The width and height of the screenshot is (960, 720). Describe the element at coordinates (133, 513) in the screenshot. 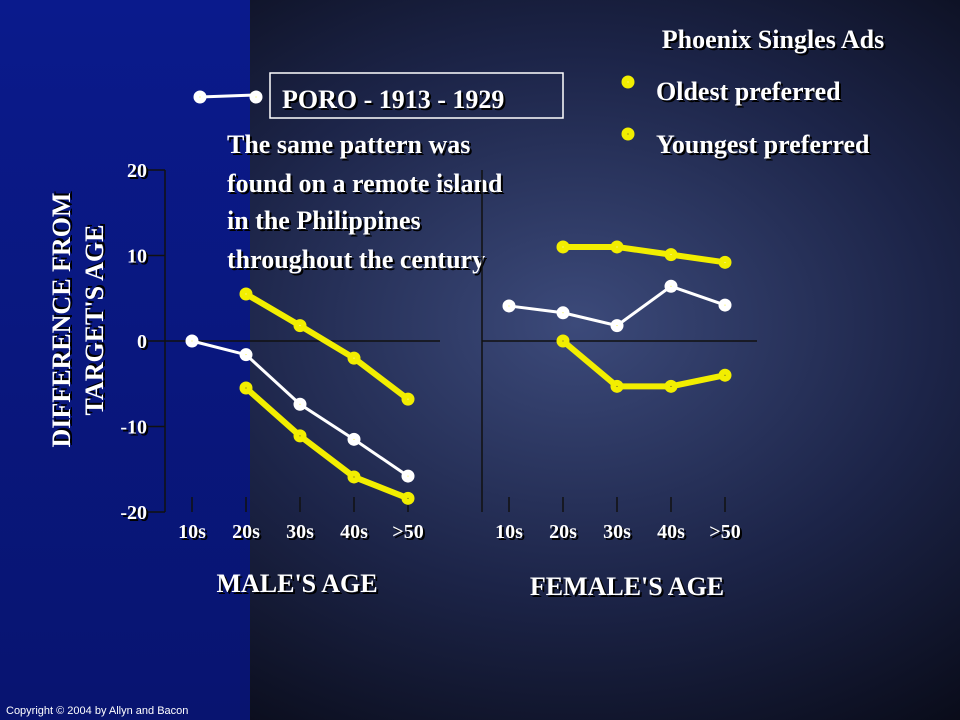

I see `y-tick-label: -20` at that location.